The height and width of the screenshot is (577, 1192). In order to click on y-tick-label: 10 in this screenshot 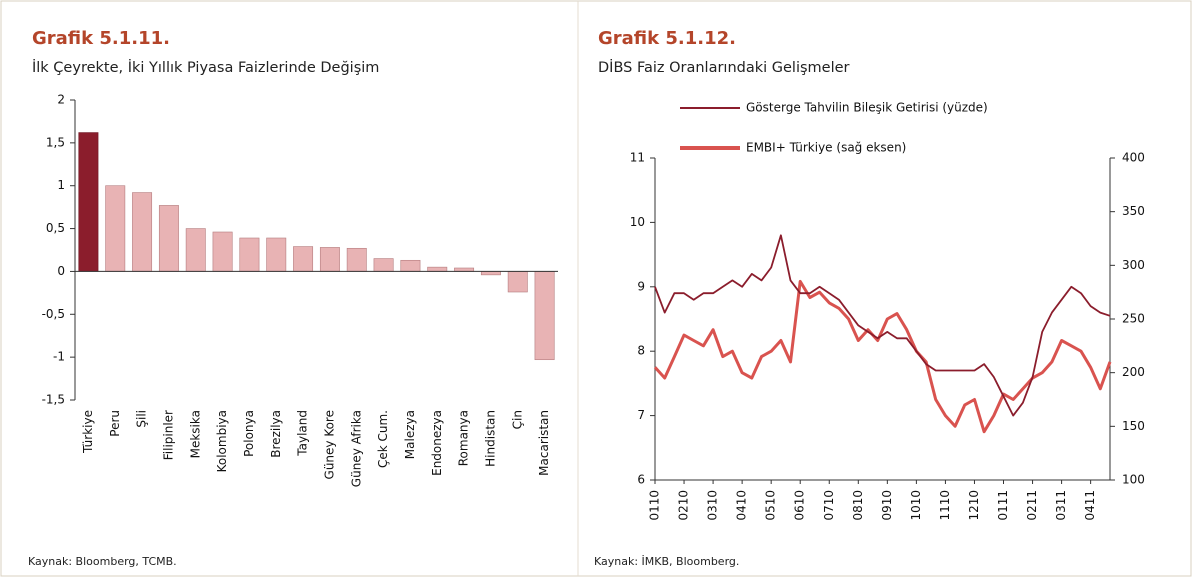, I will do `click(637, 222)`.